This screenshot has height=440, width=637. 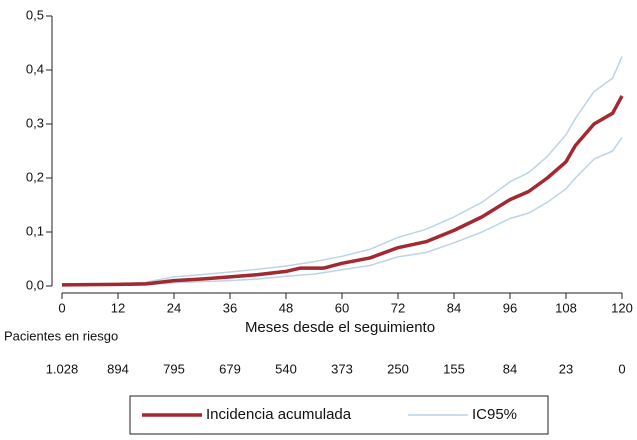 What do you see at coordinates (61, 335) in the screenshot?
I see `risk-table-title: Pacientes en riesgo` at bounding box center [61, 335].